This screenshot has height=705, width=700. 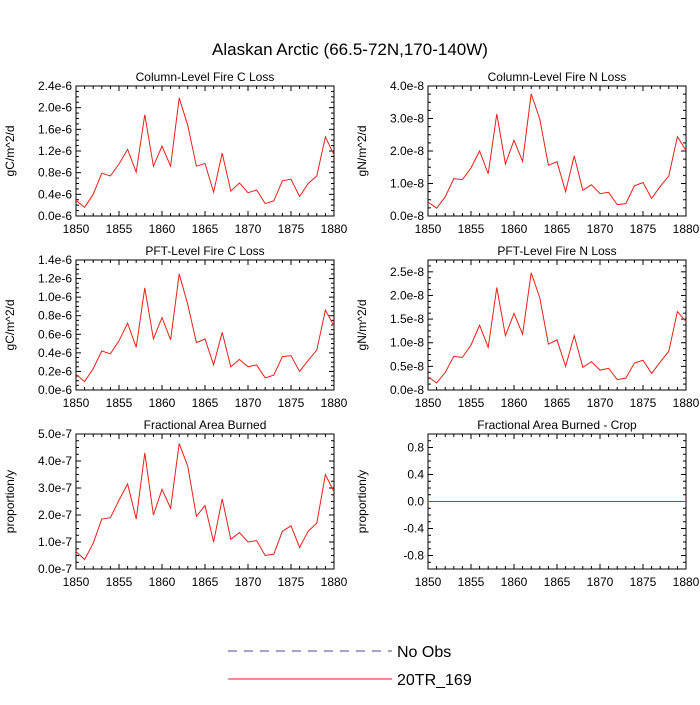 What do you see at coordinates (55, 434) in the screenshot?
I see `y-tick-label: 5.0e-7` at bounding box center [55, 434].